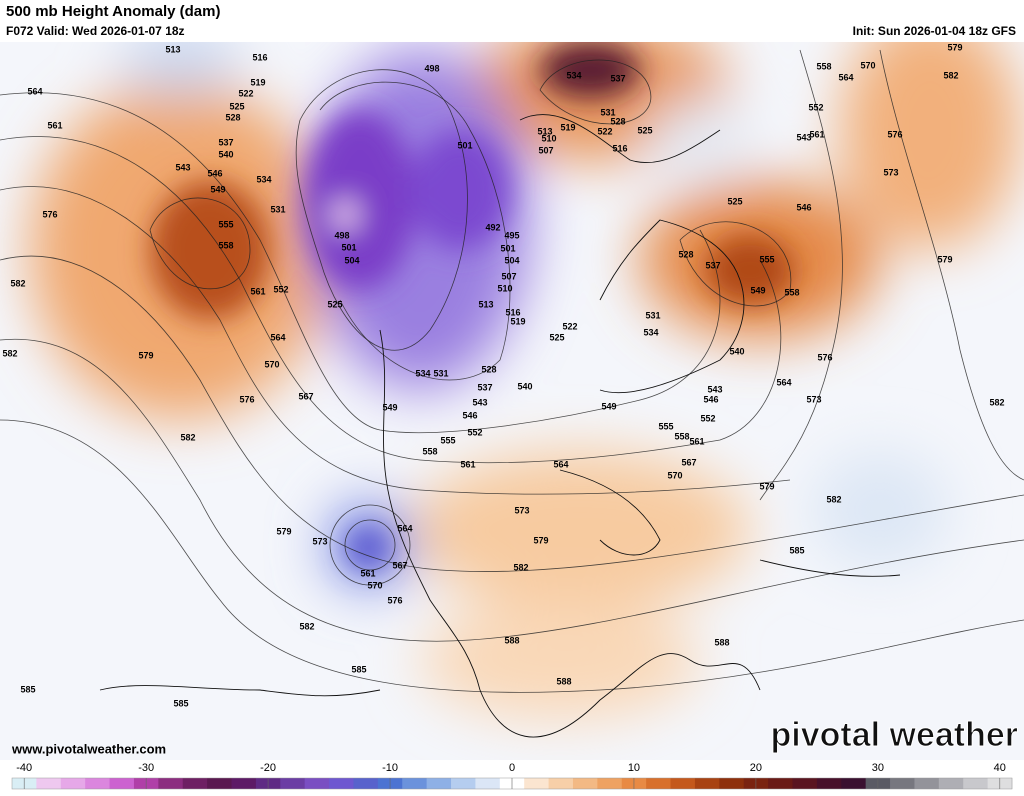  What do you see at coordinates (783, 382) in the screenshot?
I see `contour-label: 564` at bounding box center [783, 382].